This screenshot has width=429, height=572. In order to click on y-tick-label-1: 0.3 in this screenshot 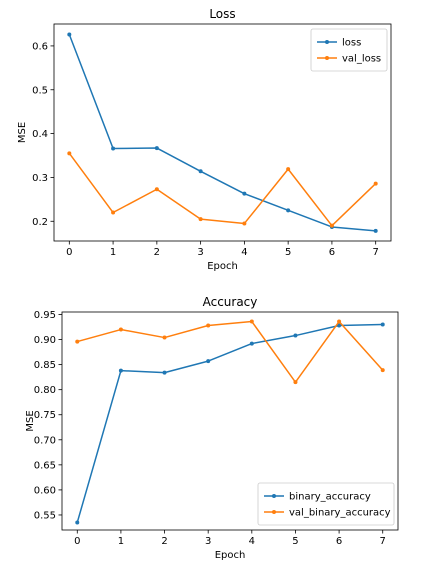, I will do `click(40, 178)`.